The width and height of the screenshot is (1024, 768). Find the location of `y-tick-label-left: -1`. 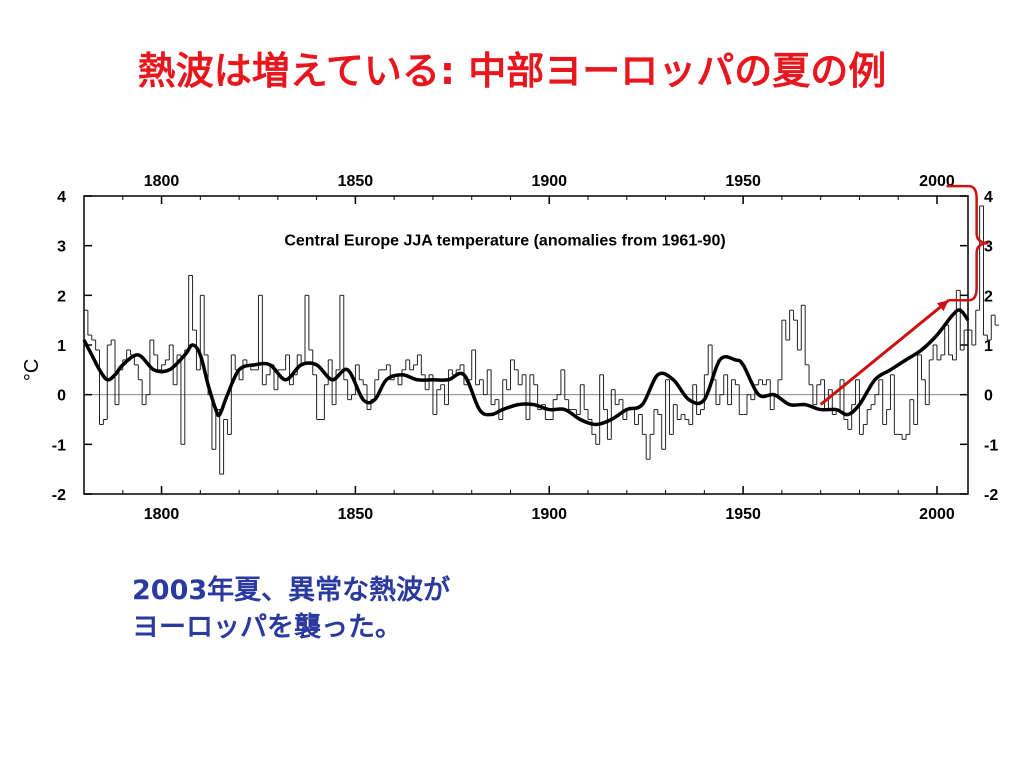

y-tick-label-left: -1 is located at coordinates (59, 445).